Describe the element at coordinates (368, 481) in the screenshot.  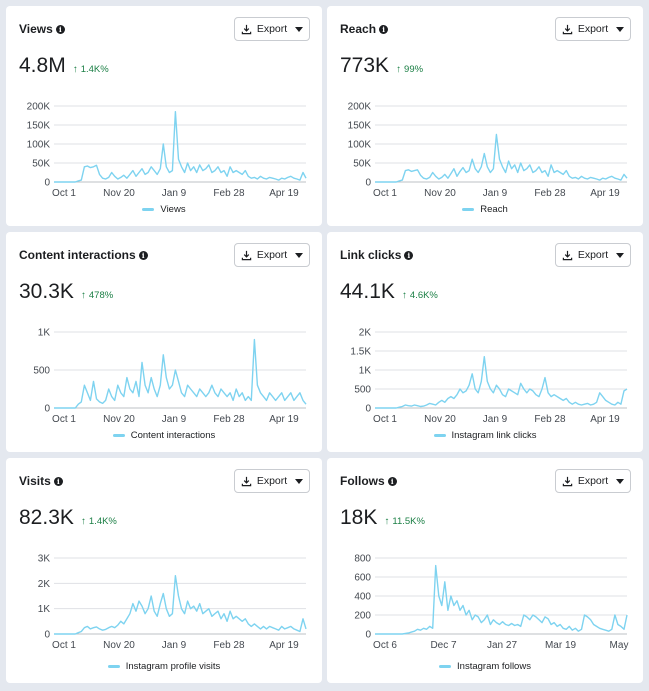
I see `card-title: Follows i` at that location.